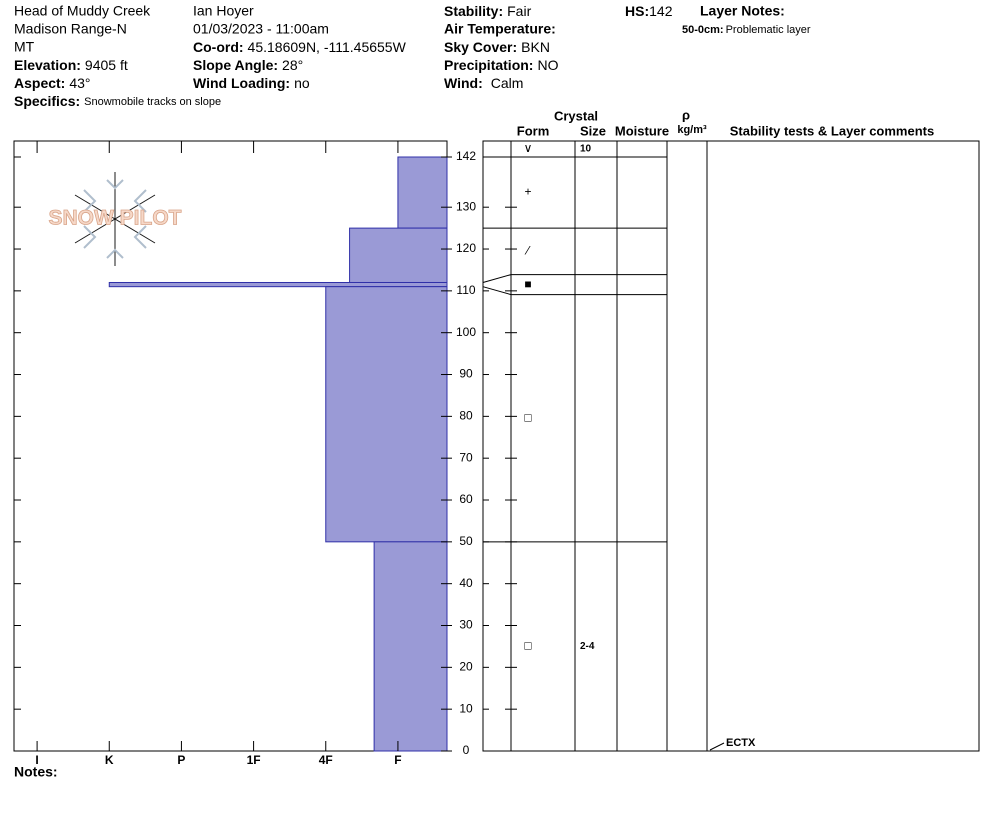  What do you see at coordinates (473, 11) in the screenshot?
I see `label: Stability:` at bounding box center [473, 11].